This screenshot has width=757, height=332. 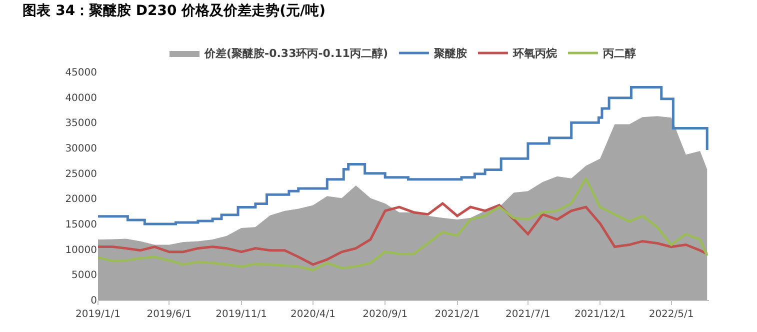 What do you see at coordinates (81, 225) in the screenshot?
I see `y-tick-label: 15000` at bounding box center [81, 225].